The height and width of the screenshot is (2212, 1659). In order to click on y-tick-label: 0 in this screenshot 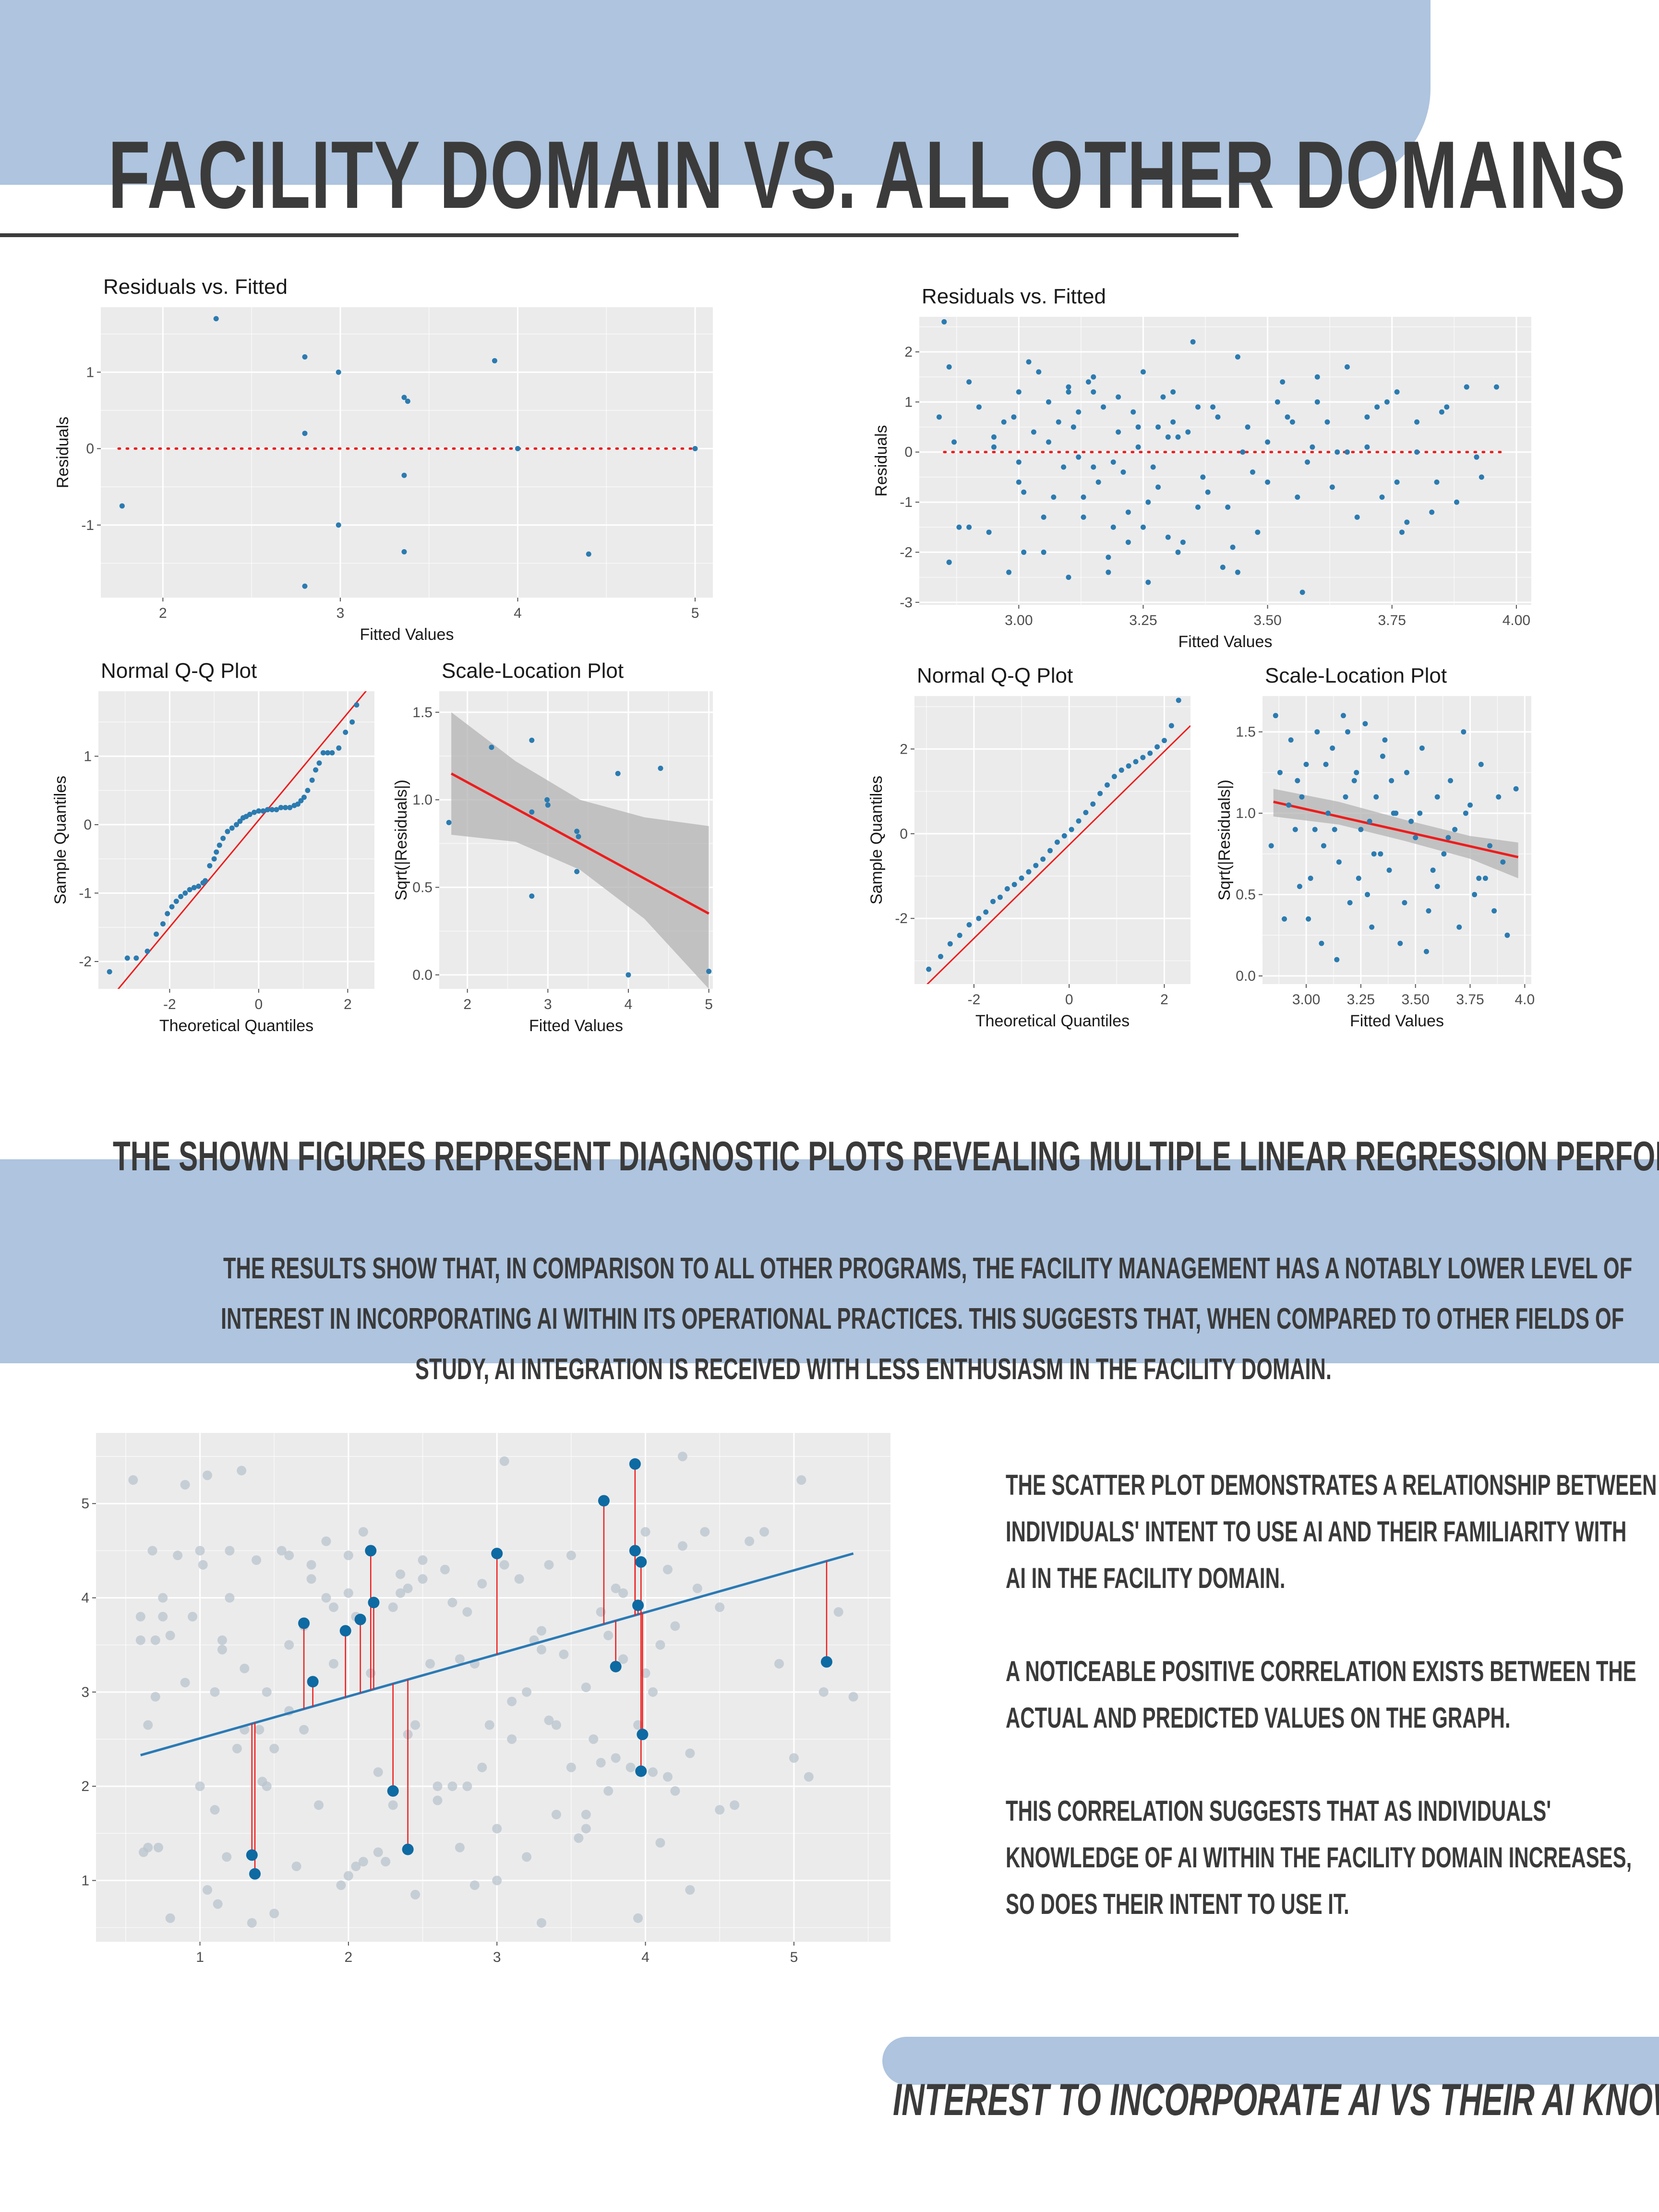, I will do `click(90, 449)`.